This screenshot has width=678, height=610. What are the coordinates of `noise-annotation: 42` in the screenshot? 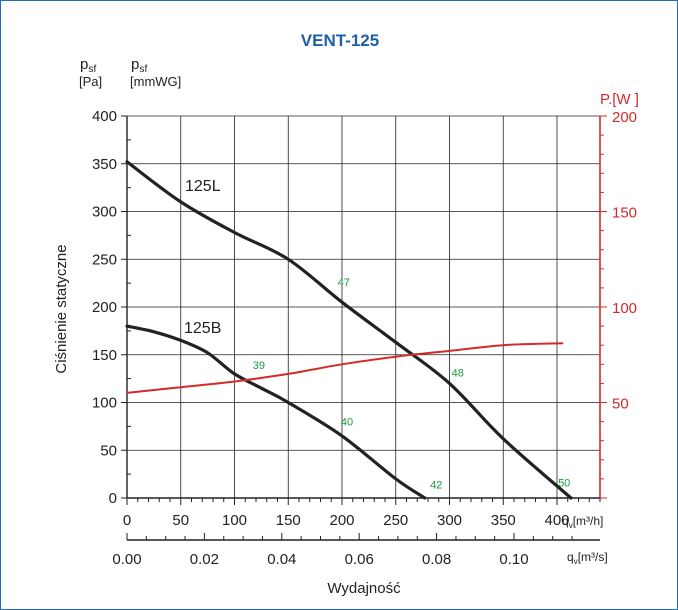 It's located at (436, 485).